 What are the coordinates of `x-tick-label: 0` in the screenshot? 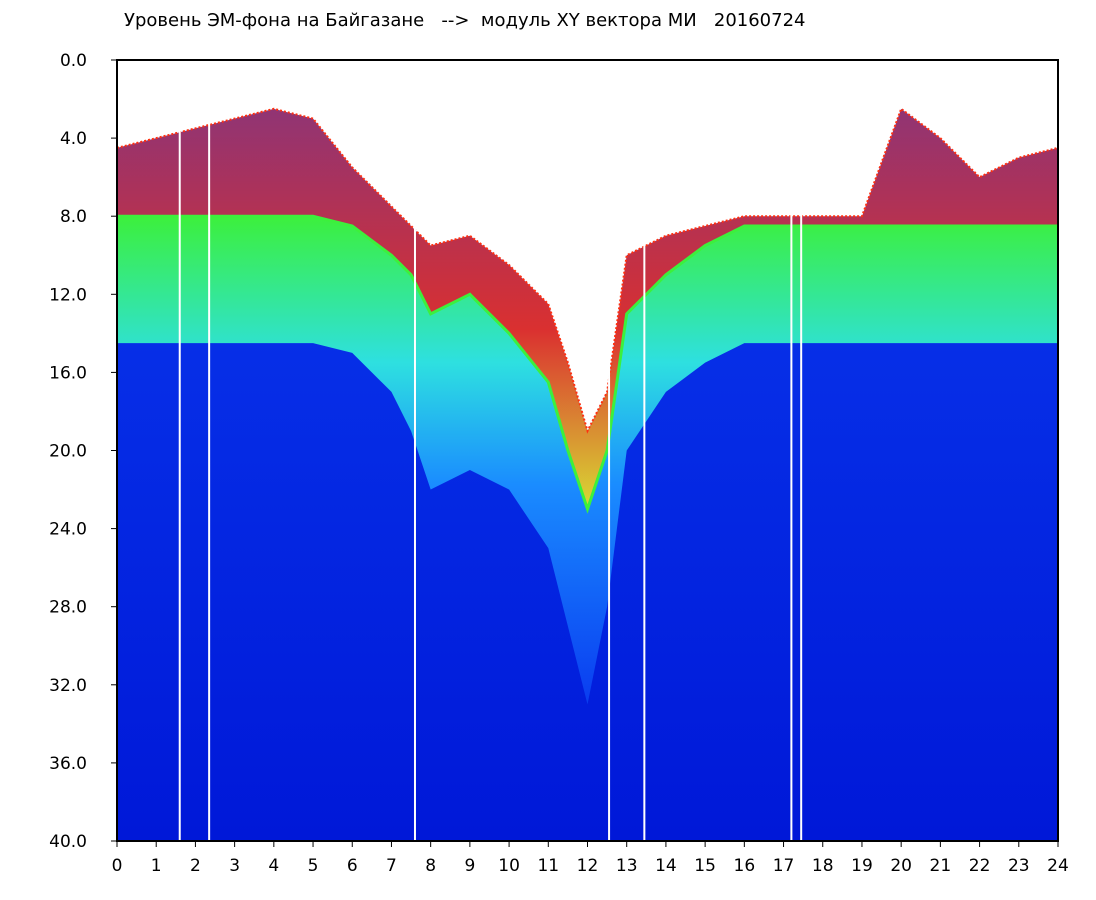 It's located at (117, 866).